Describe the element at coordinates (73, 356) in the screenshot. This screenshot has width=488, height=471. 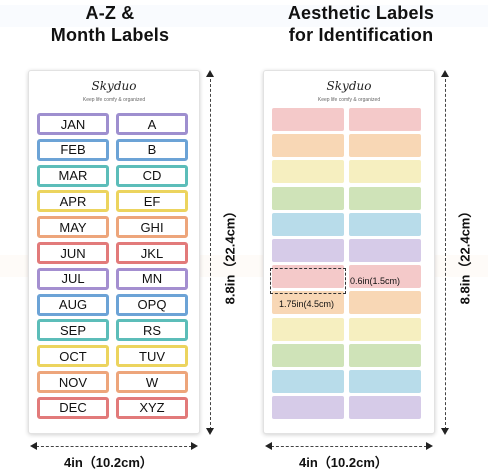
I see `label-left-9: OCT` at that location.